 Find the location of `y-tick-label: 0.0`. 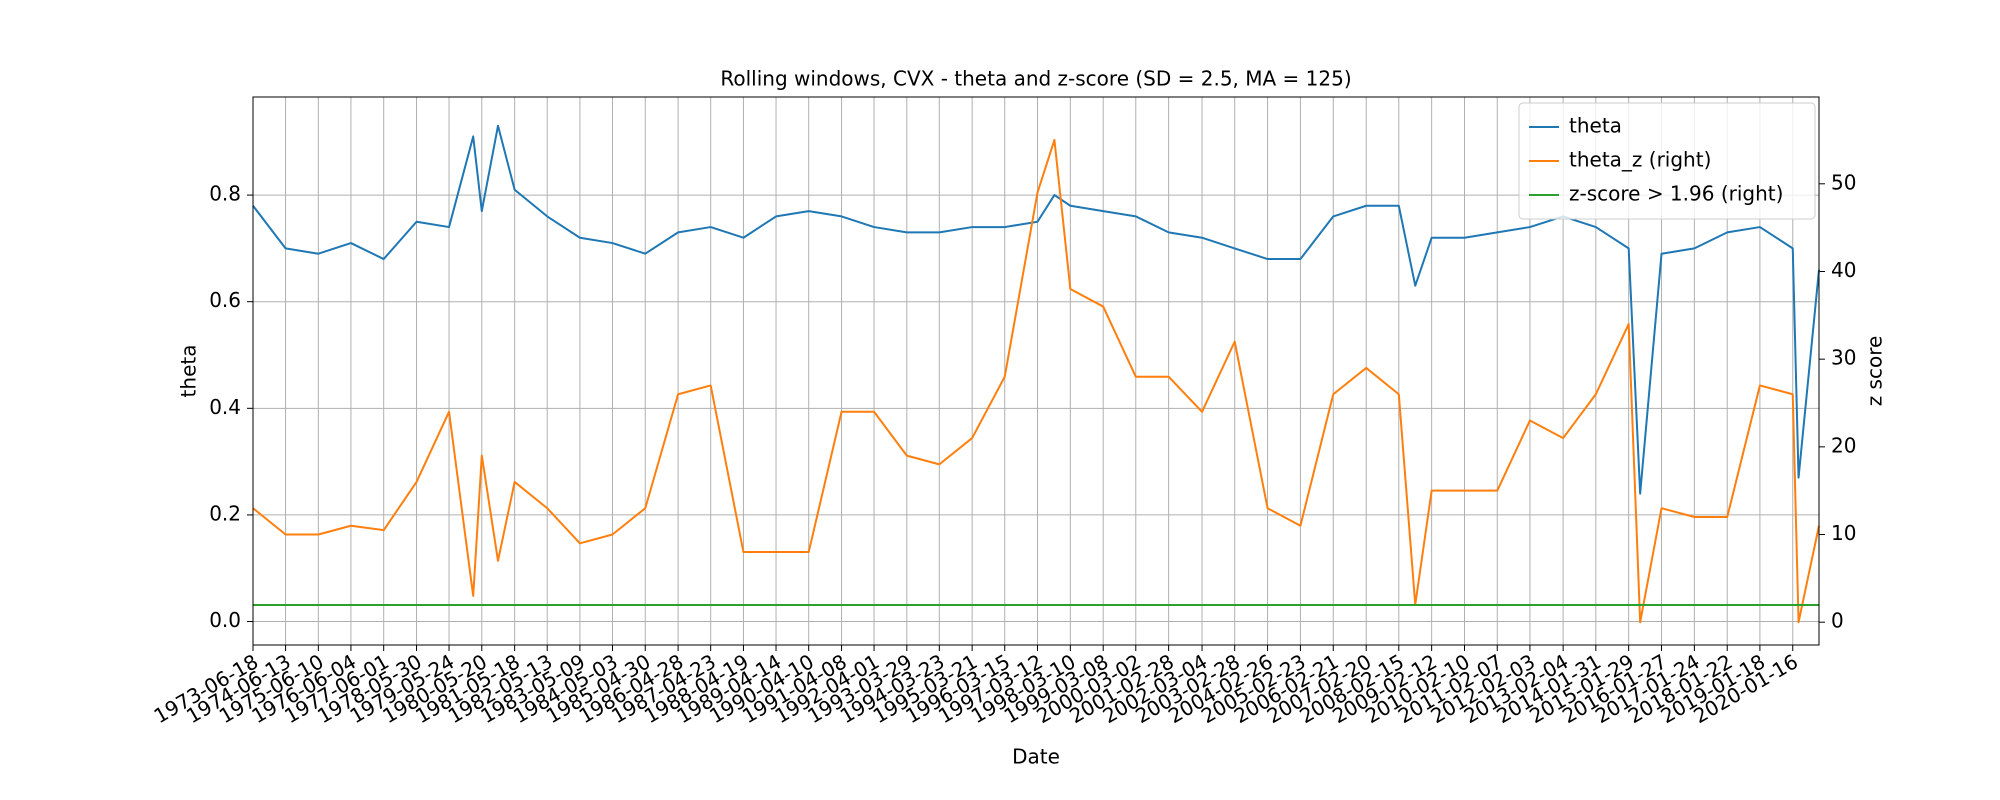

y-tick-label: 0.0 is located at coordinates (225, 620).